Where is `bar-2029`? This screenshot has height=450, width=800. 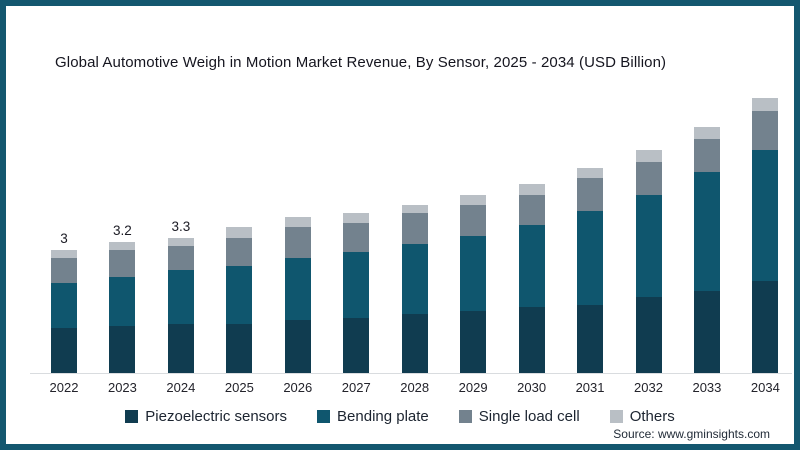 bar-2029 is located at coordinates (473, 283).